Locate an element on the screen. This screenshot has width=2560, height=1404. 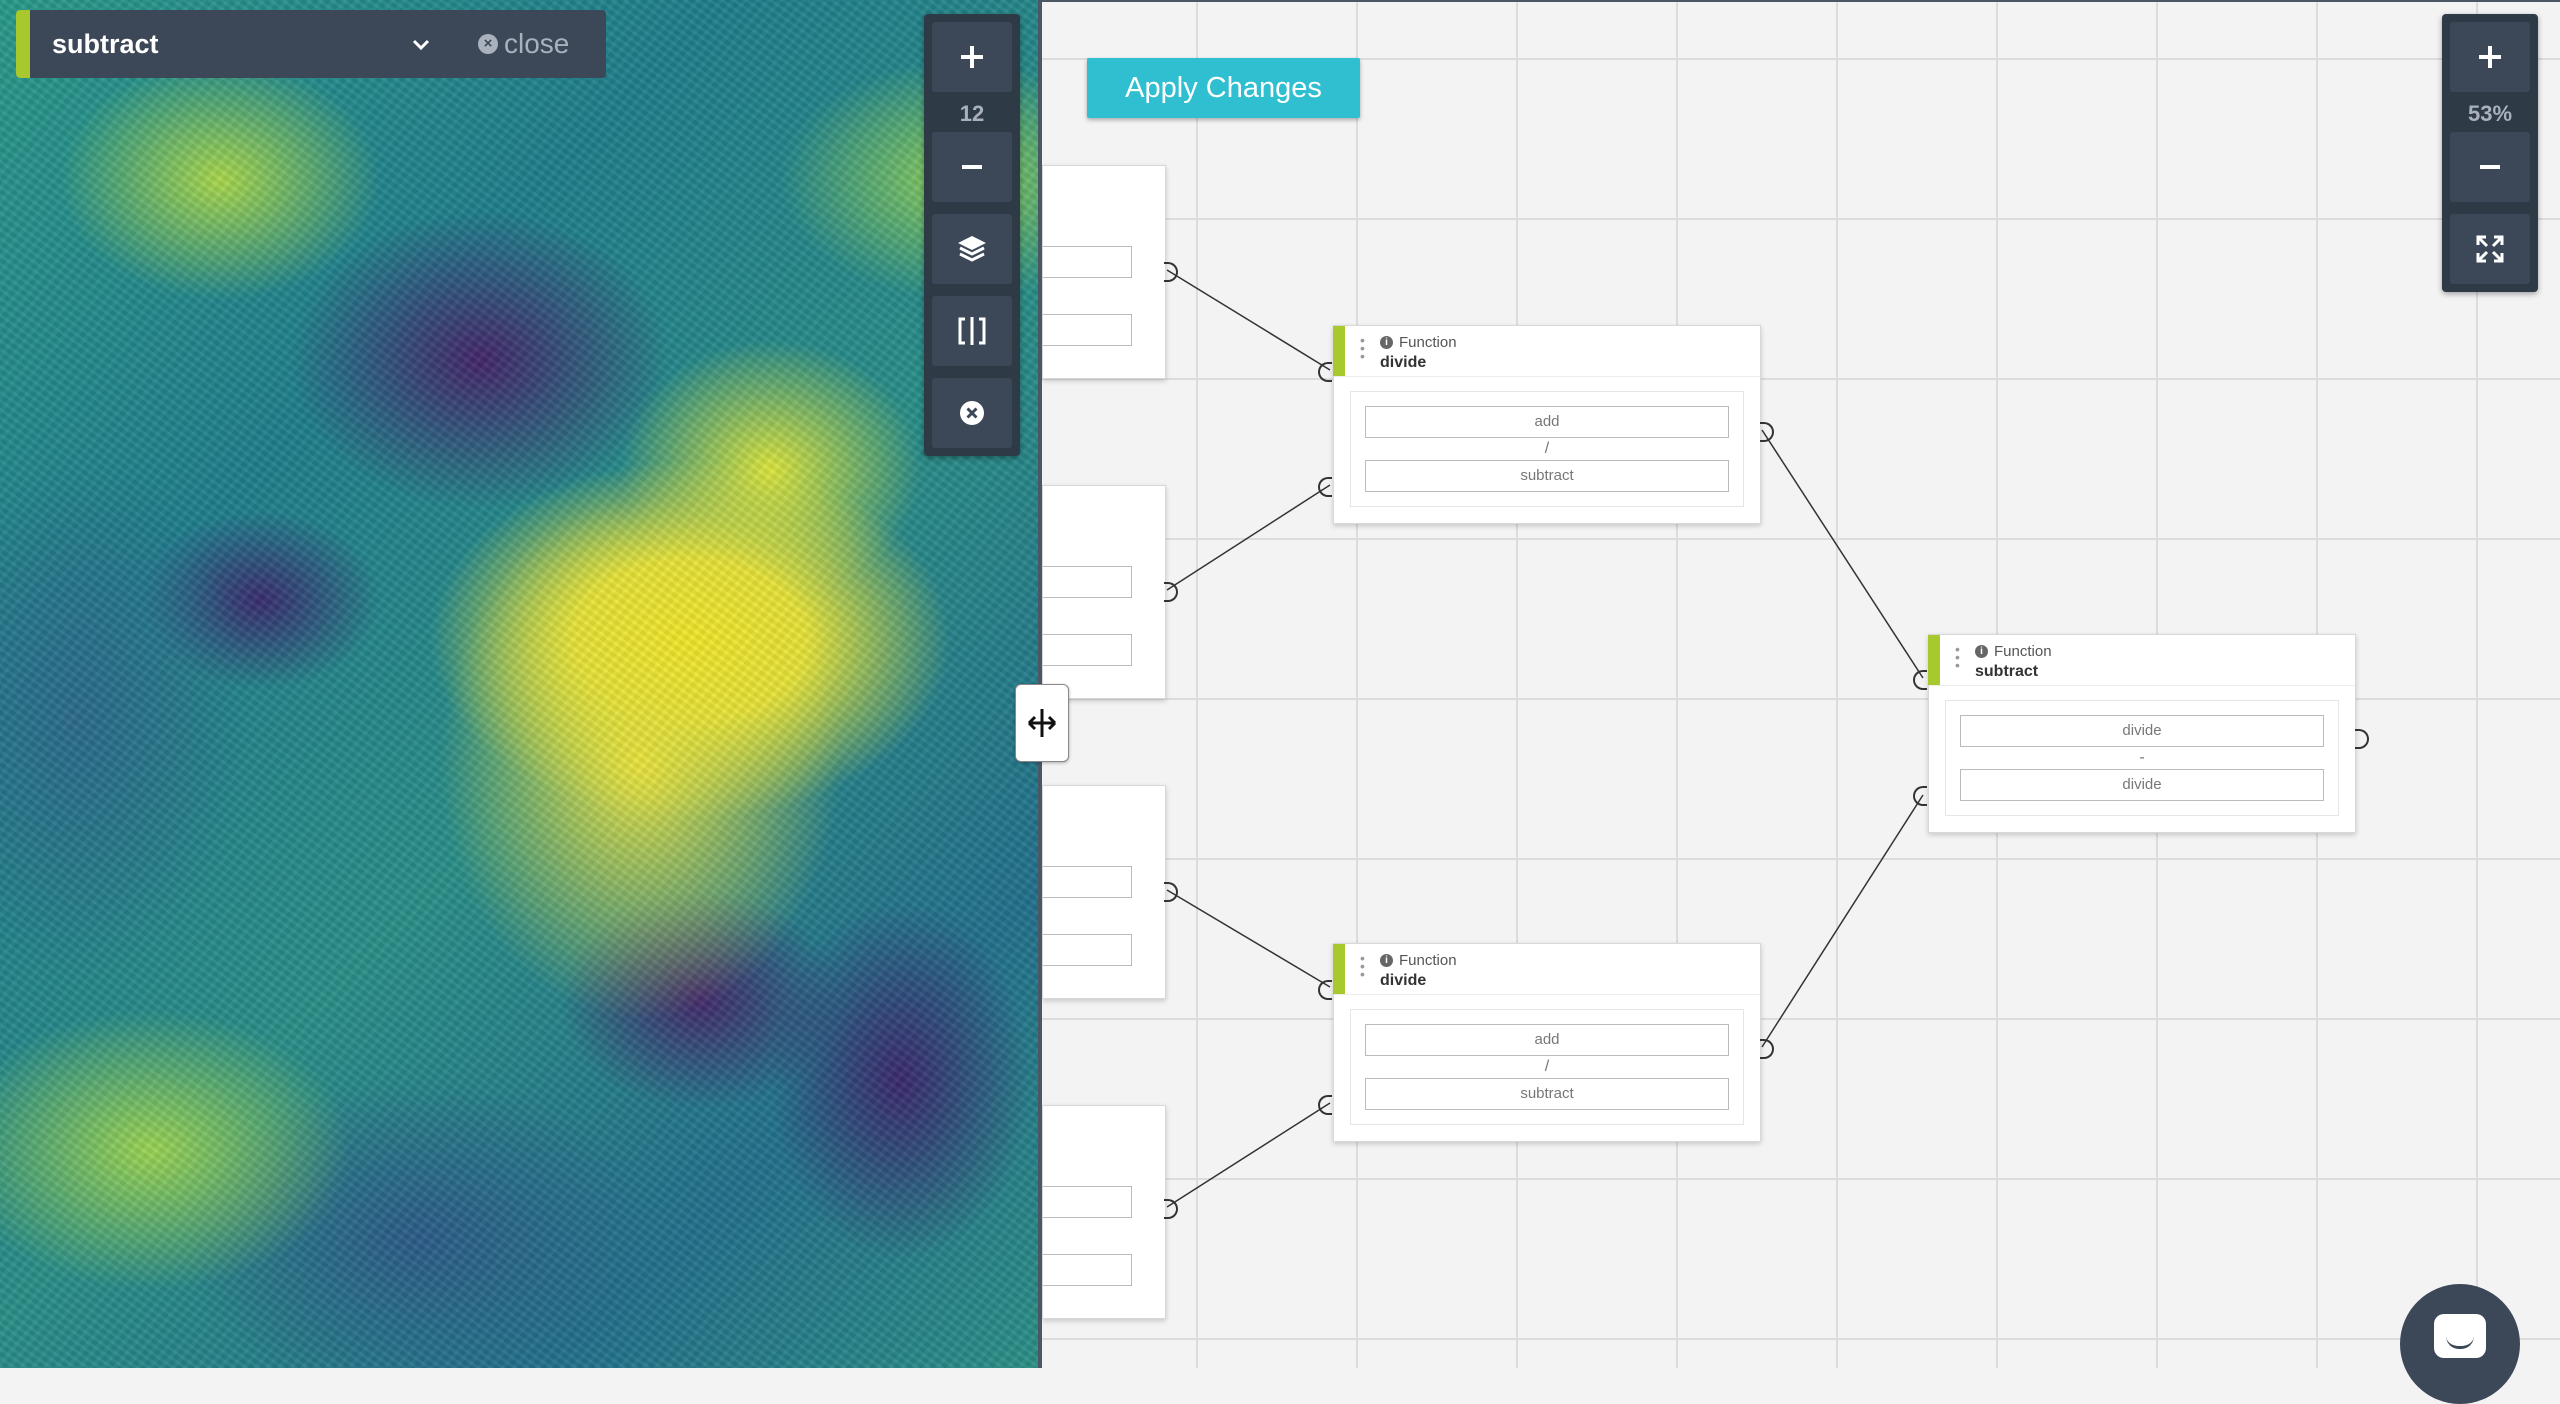
close-icon: × is located at coordinates (488, 44).